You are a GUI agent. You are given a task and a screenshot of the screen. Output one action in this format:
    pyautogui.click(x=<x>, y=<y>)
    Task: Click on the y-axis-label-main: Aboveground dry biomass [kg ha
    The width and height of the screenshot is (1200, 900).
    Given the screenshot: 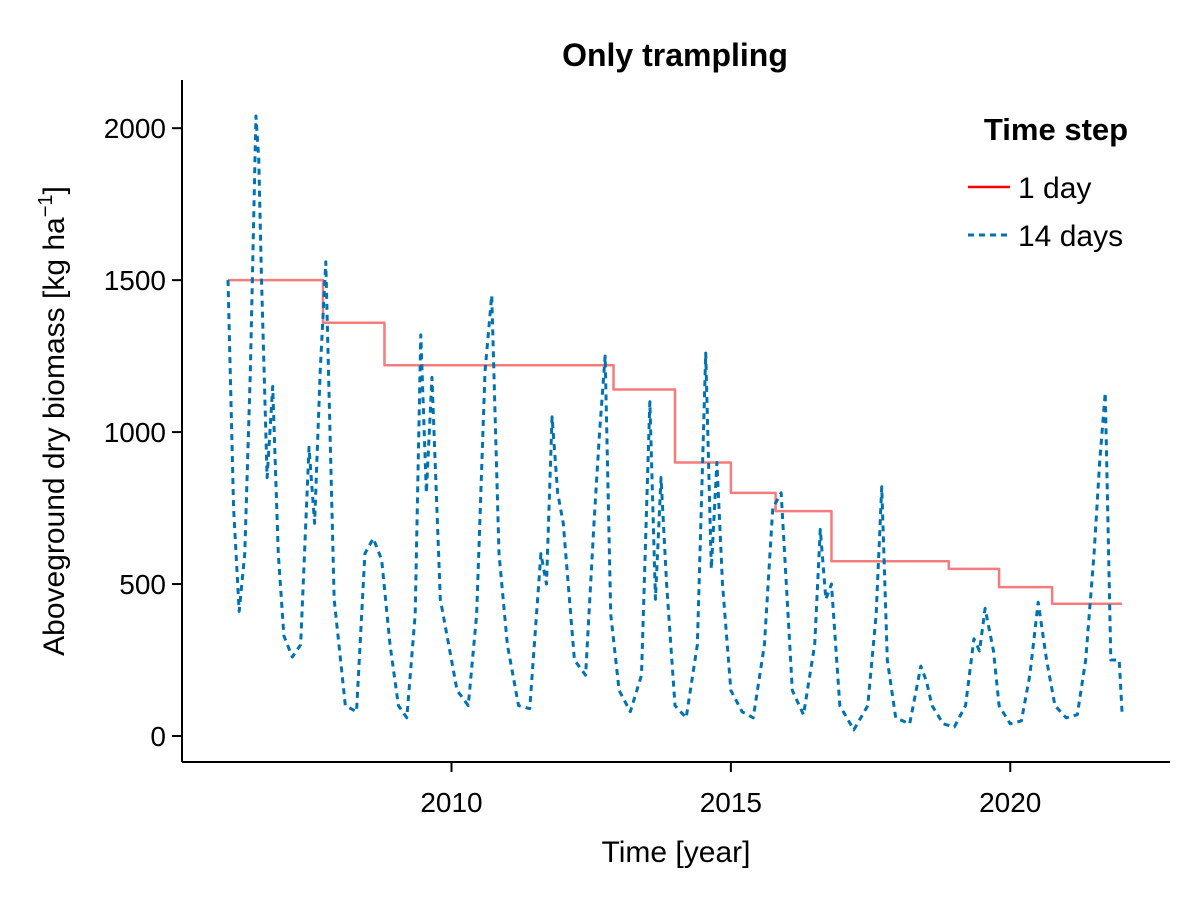 What is the action you would take?
    pyautogui.click(x=54, y=436)
    